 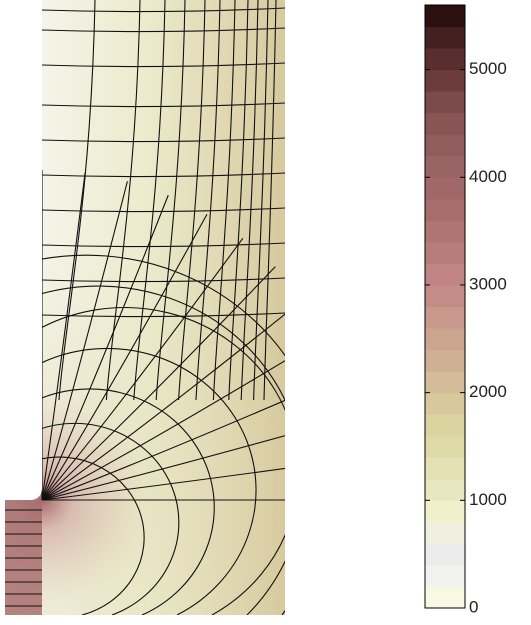 What do you see at coordinates (473, 606) in the screenshot?
I see `colorbar-tick-label: 0` at bounding box center [473, 606].